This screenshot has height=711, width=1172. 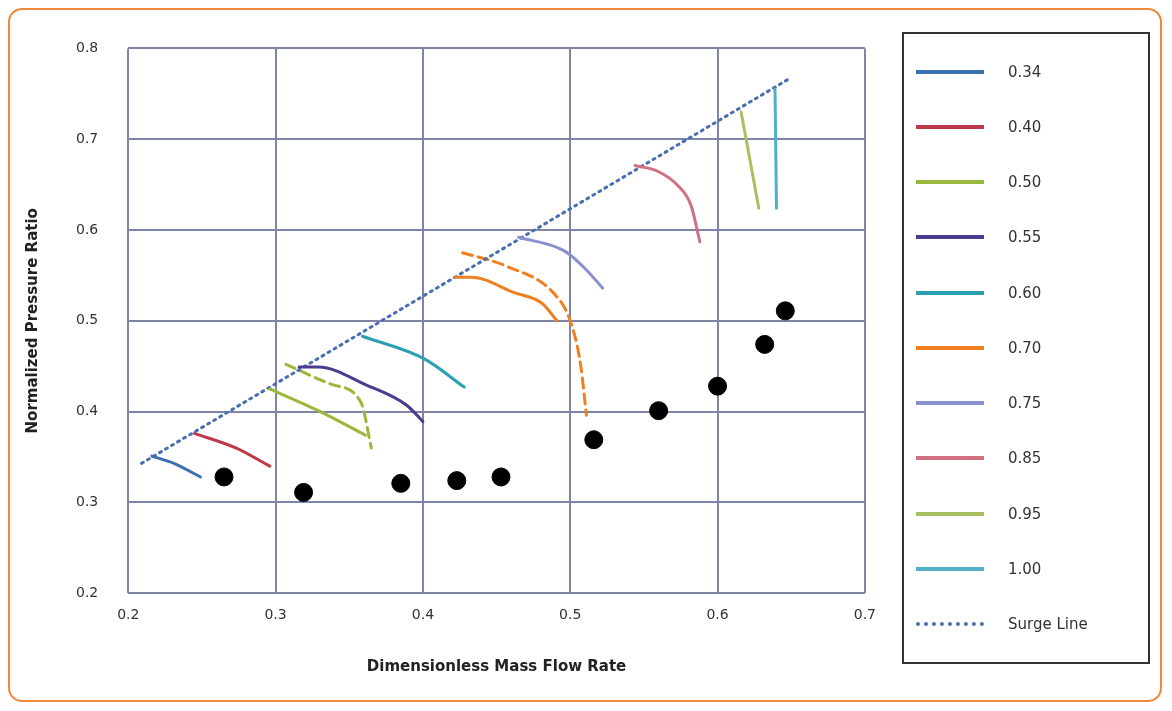 I want to click on y-tick-label: 0.2, so click(x=87, y=591).